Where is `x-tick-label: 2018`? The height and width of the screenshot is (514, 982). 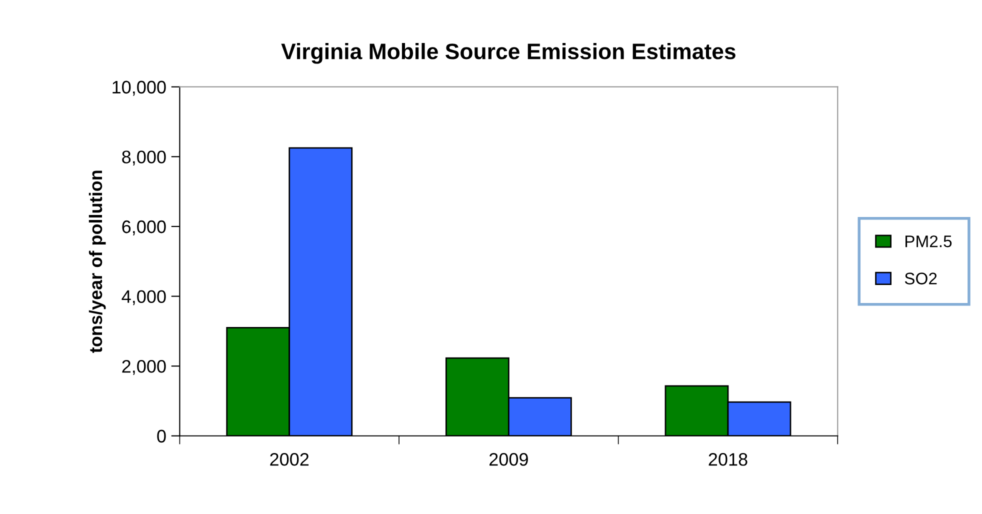
x-tick-label: 2018 is located at coordinates (728, 459).